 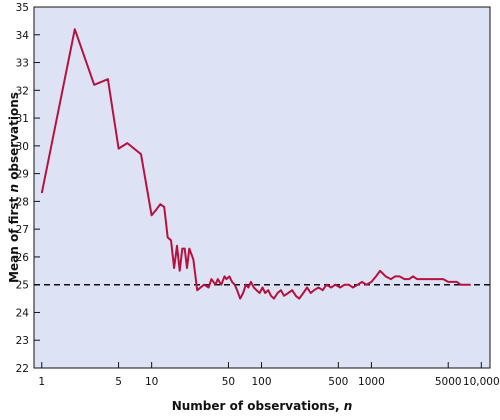 I want to click on y-tick-label: 34, so click(x=23, y=36).